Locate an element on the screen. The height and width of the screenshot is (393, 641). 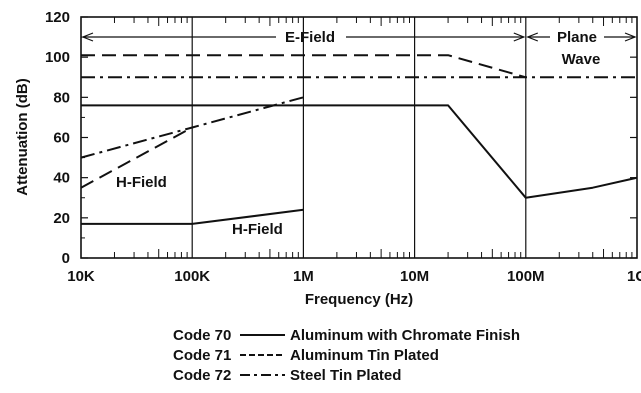
plane-wave-label-line2: Wave is located at coordinates (581, 59).